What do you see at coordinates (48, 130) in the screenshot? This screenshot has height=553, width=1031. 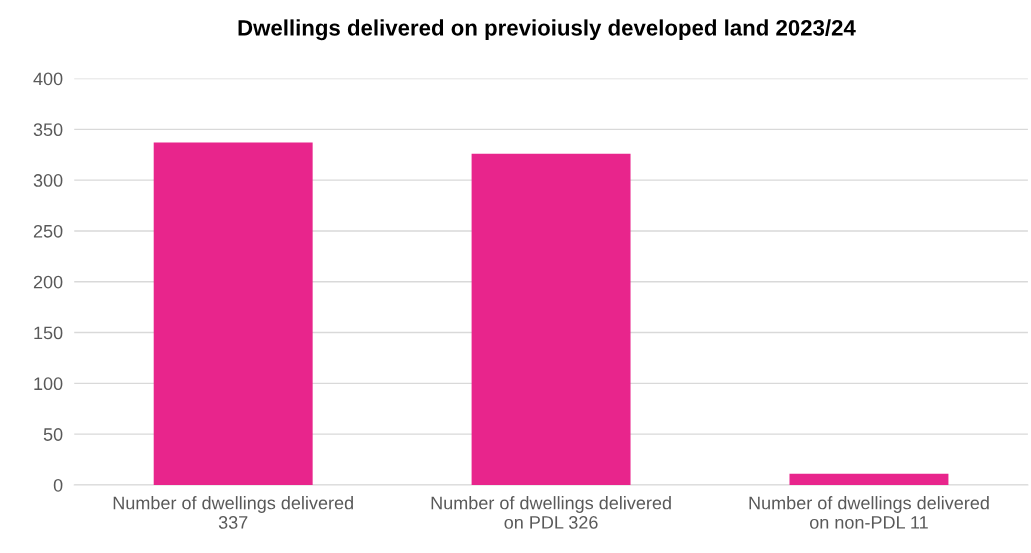 I see `y-tick-label: 350` at bounding box center [48, 130].